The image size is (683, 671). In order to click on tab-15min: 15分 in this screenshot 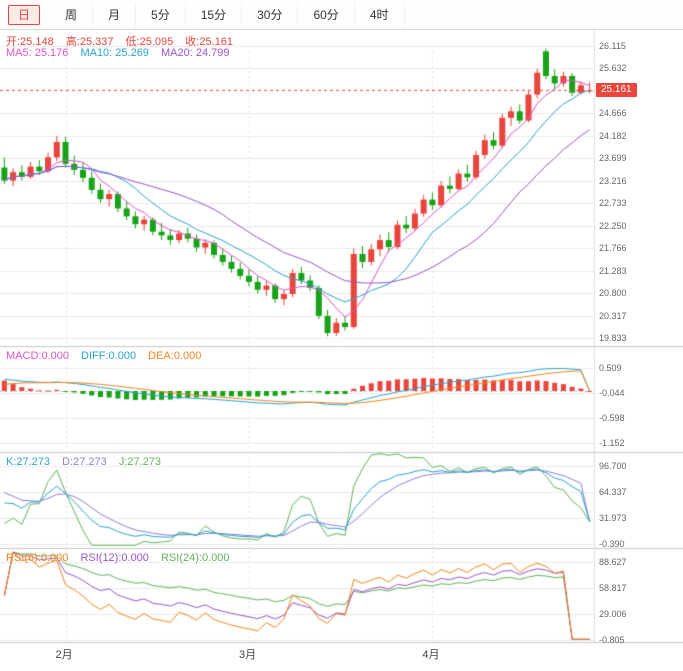, I will do `click(214, 14)`.